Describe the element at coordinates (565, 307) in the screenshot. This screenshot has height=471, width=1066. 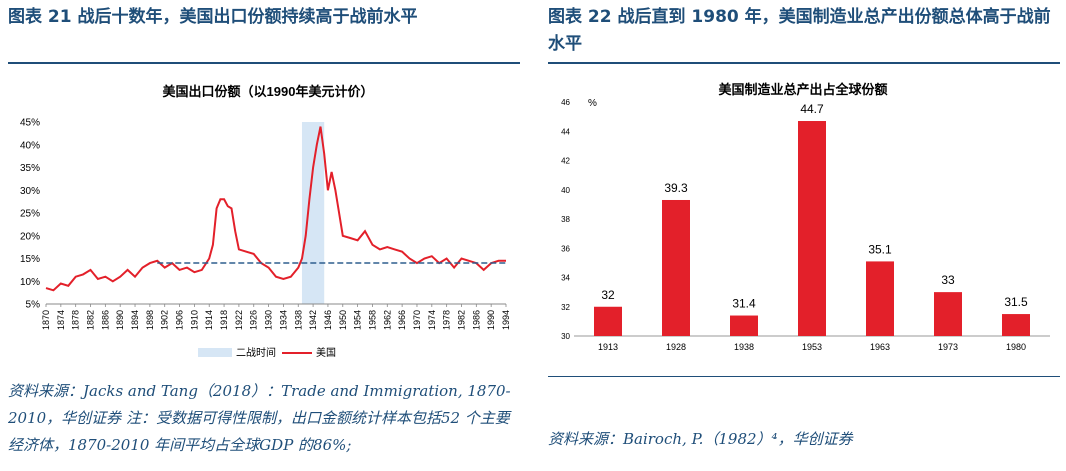
I see `y-tick-label: 32` at that location.